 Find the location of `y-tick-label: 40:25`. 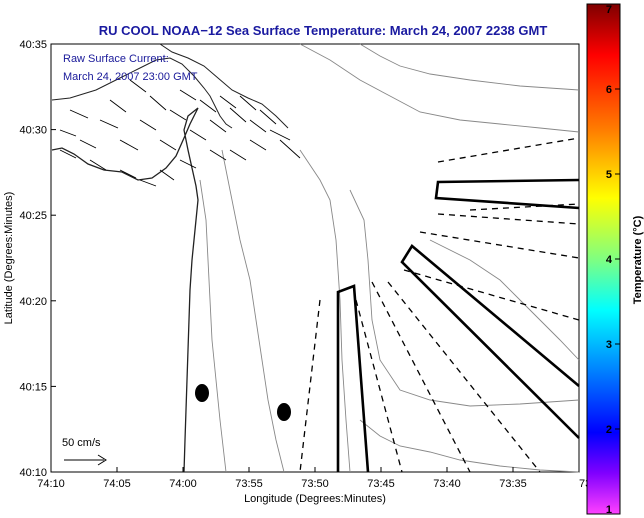

y-tick-label: 40:25 is located at coordinates (33, 216).